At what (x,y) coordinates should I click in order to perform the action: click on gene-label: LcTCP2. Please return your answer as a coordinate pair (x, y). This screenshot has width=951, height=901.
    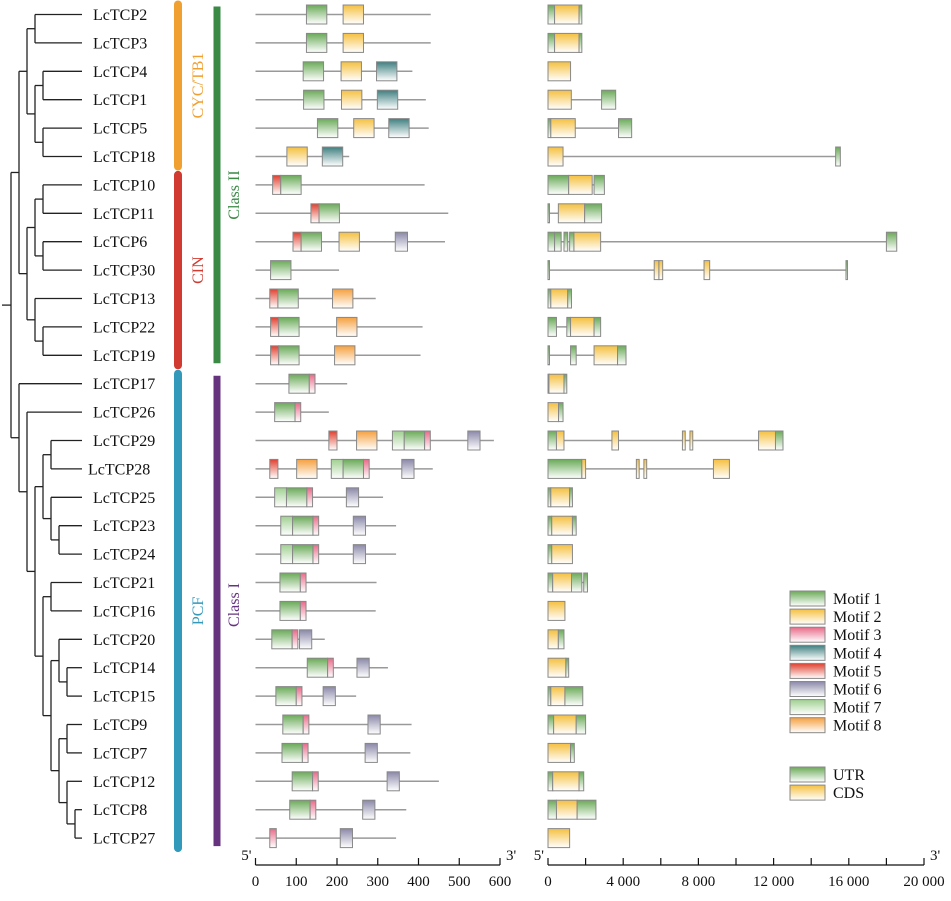
    Looking at the image, I should click on (120, 15).